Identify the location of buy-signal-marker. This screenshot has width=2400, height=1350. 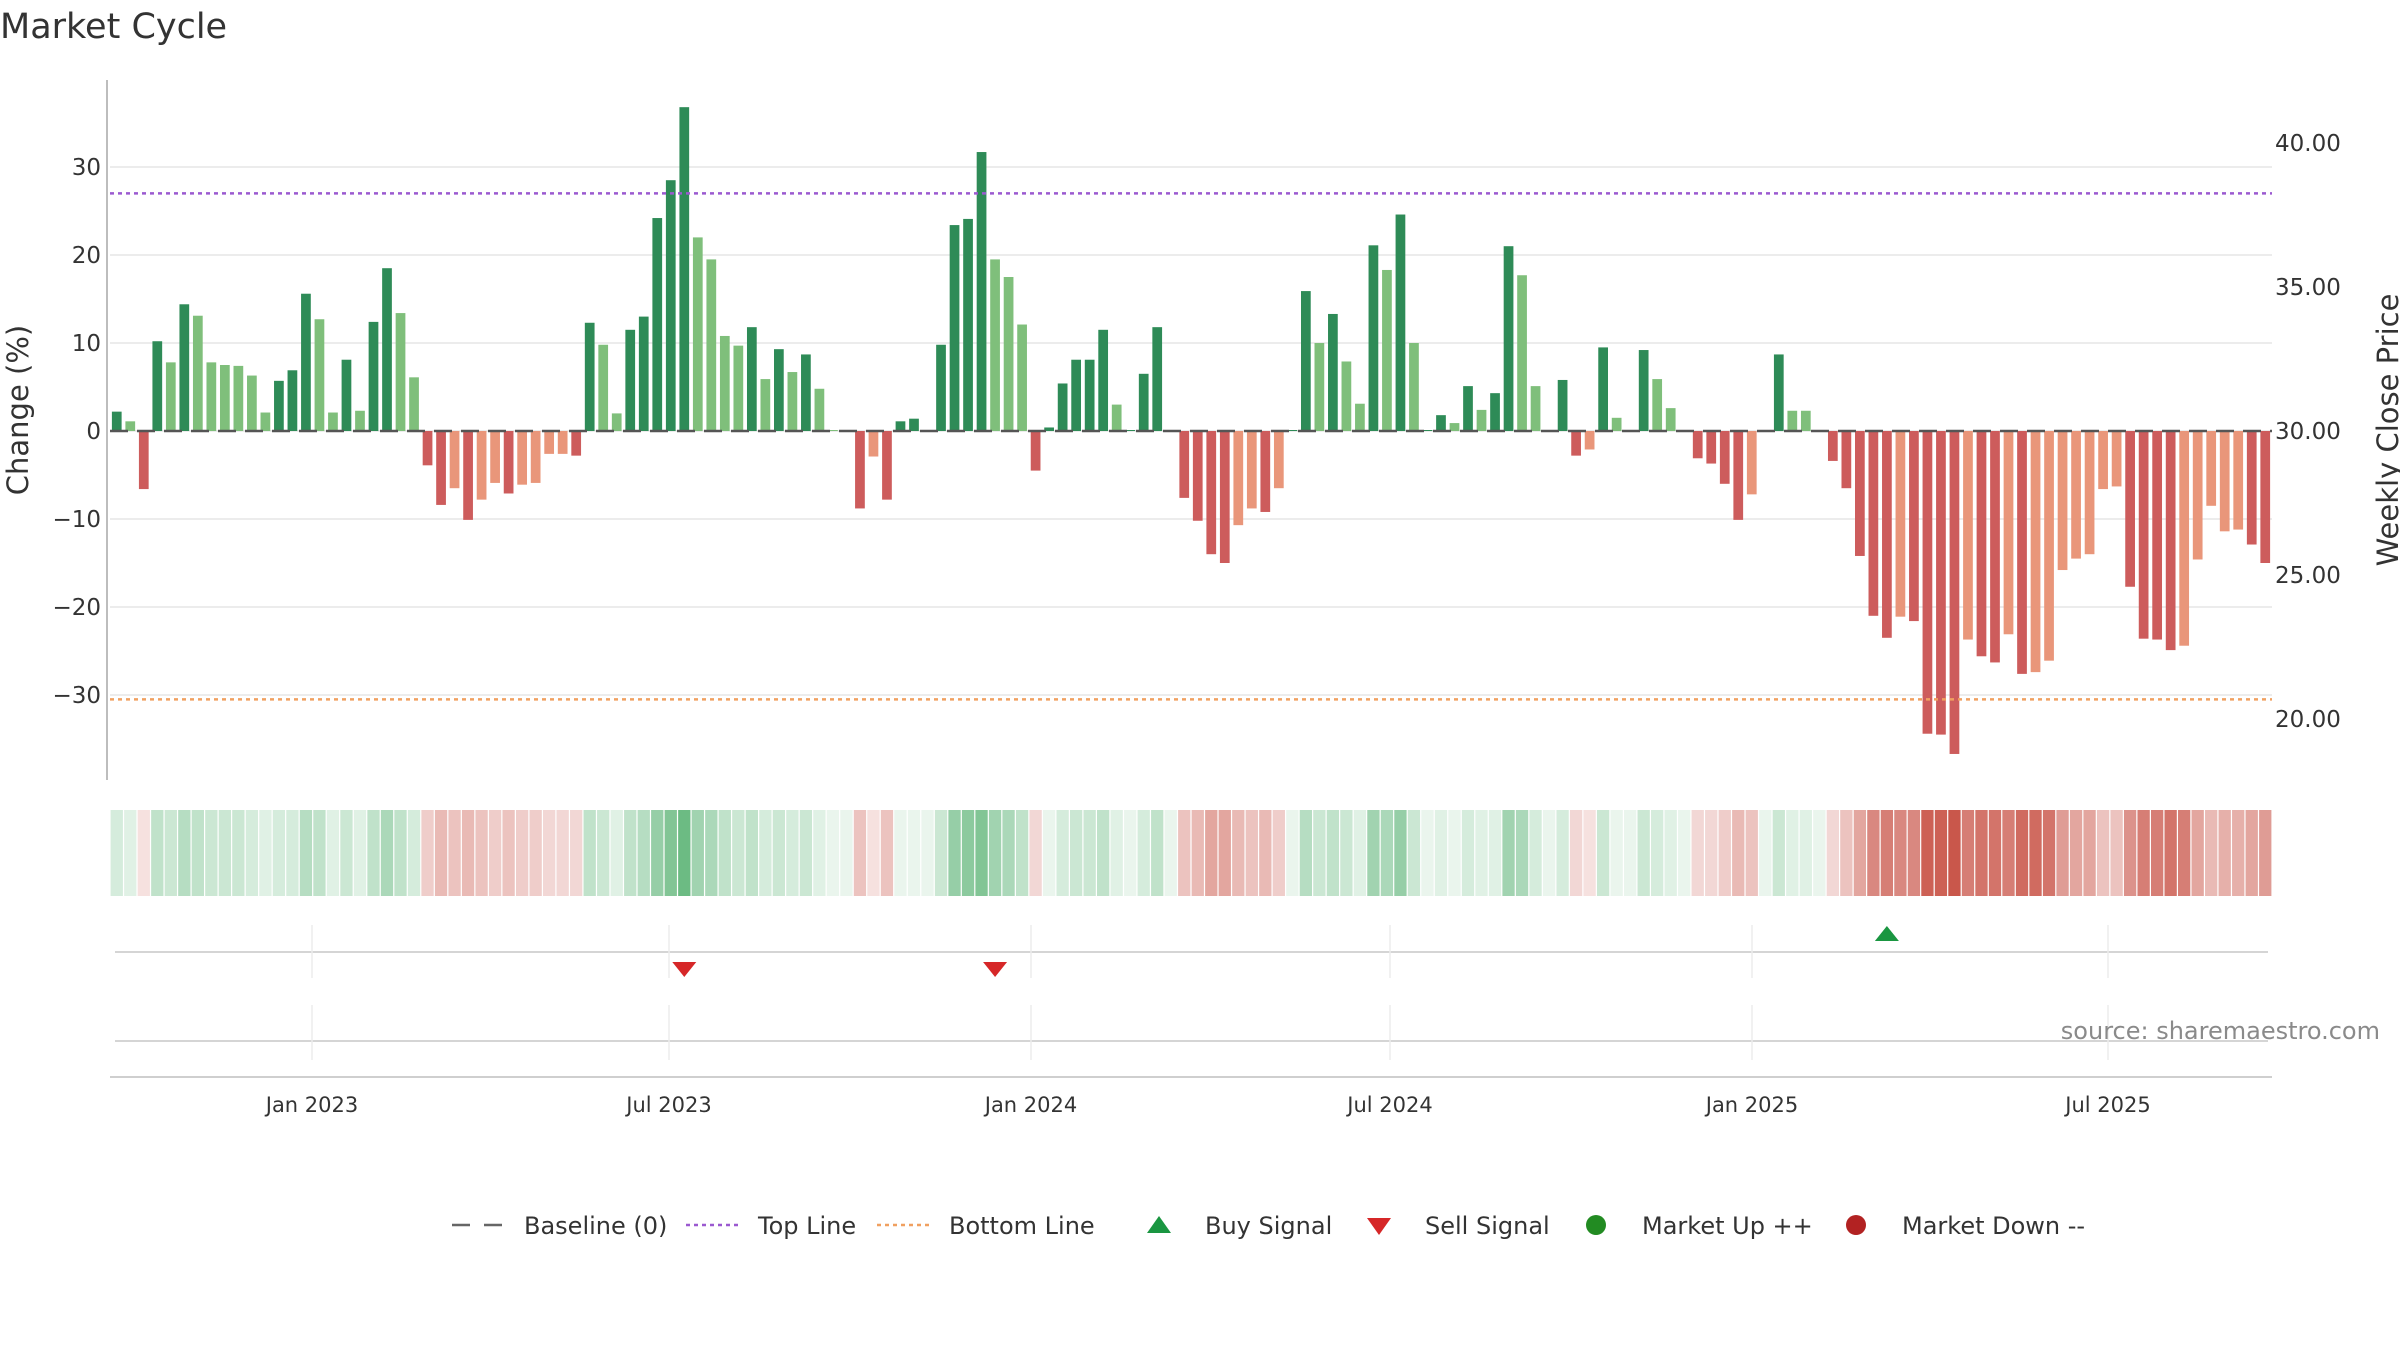
(1886, 933).